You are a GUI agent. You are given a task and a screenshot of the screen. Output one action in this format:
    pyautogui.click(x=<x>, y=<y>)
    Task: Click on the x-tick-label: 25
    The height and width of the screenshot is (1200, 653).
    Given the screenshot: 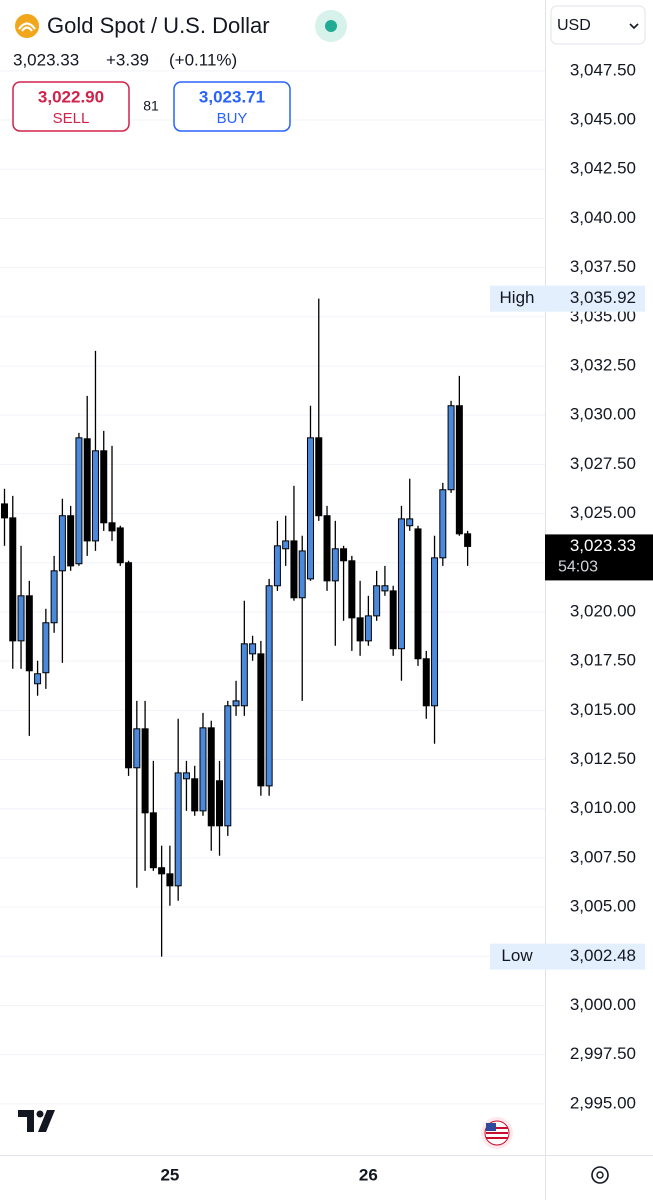 What is the action you would take?
    pyautogui.click(x=169, y=1174)
    